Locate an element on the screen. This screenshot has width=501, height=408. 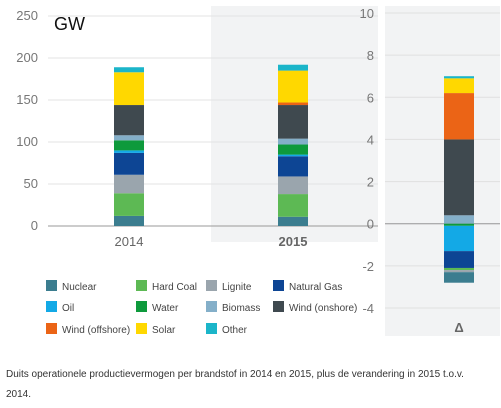
bar-2015-other is located at coordinates (293, 67).